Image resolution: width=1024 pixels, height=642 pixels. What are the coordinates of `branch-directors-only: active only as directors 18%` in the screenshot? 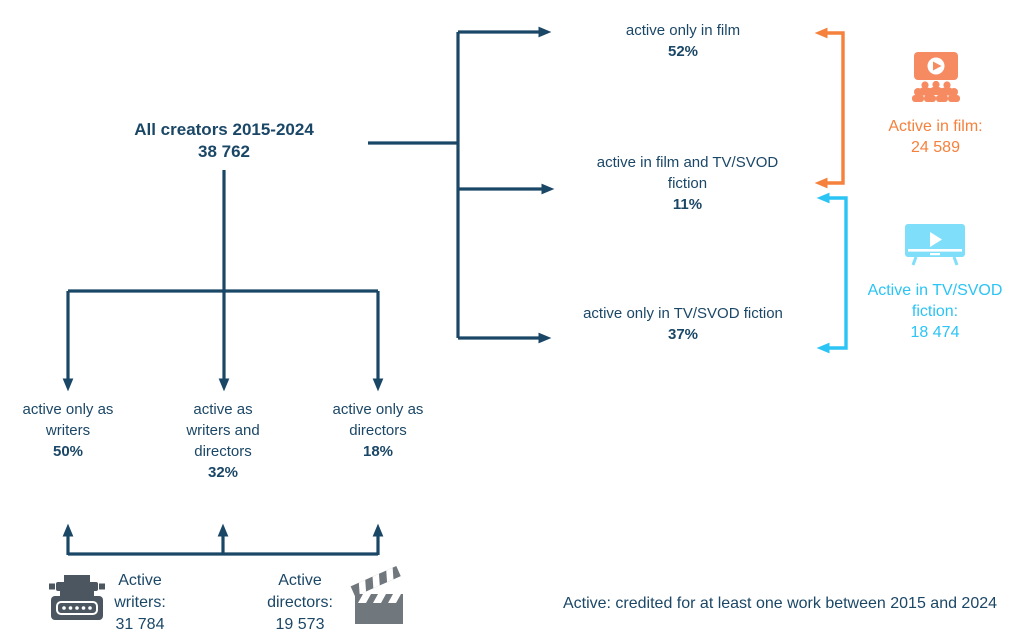 It's located at (378, 430).